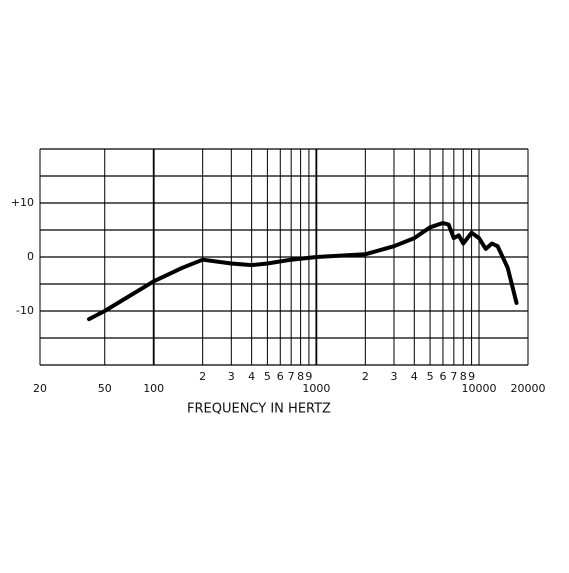 The image size is (569, 573). Describe the element at coordinates (22, 202) in the screenshot. I see `y-tick-label: +10` at that location.